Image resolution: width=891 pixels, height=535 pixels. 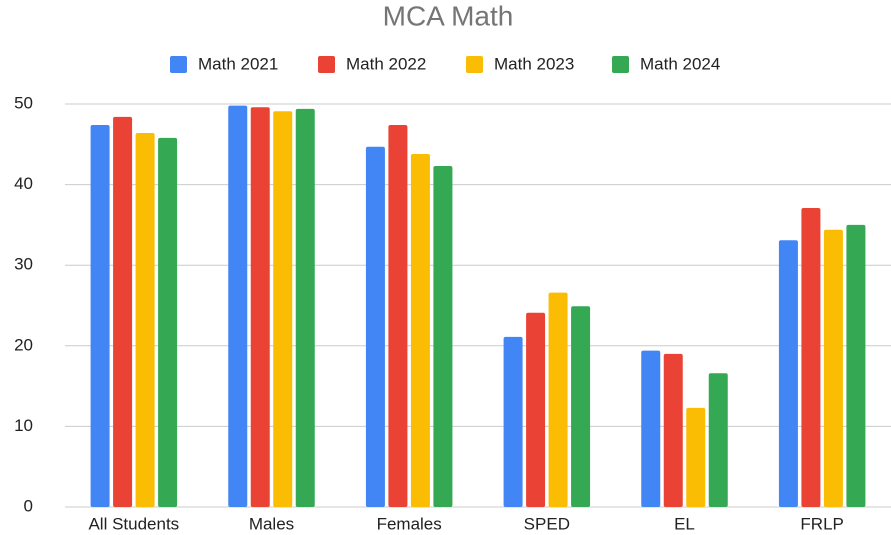 I want to click on y-tick-label: 50, so click(x=23, y=102).